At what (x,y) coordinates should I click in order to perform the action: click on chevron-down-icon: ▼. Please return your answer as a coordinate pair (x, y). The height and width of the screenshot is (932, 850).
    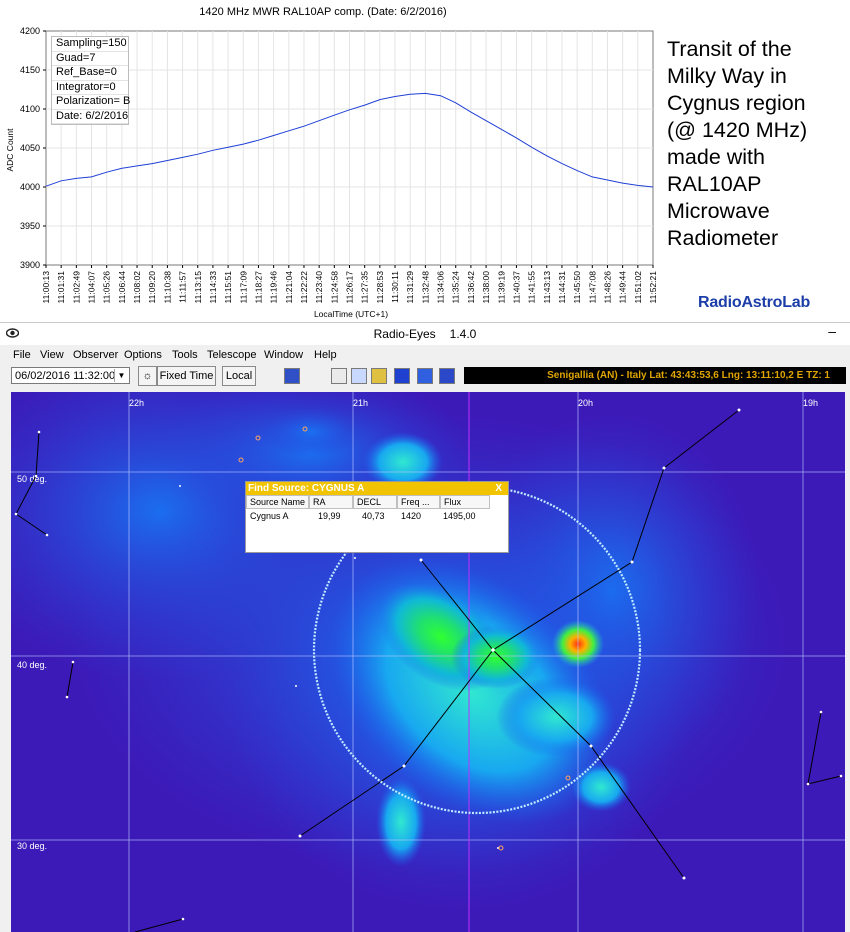
    Looking at the image, I should click on (121, 375).